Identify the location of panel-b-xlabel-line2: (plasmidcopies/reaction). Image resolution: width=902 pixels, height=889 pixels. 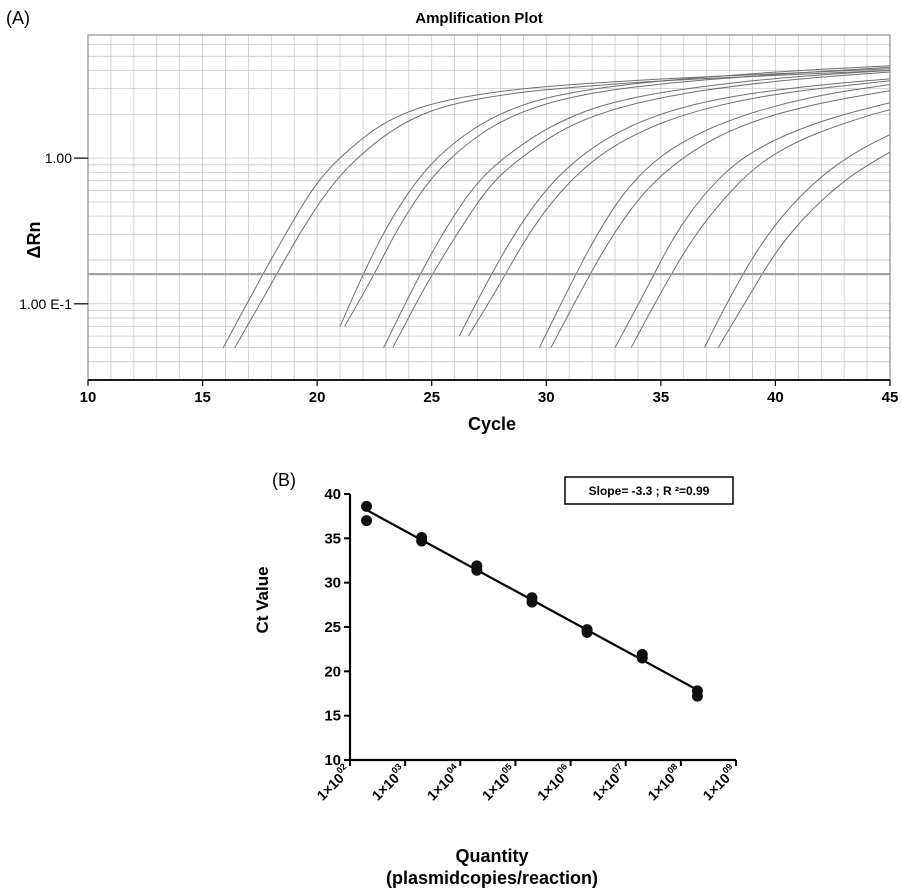
(492, 878).